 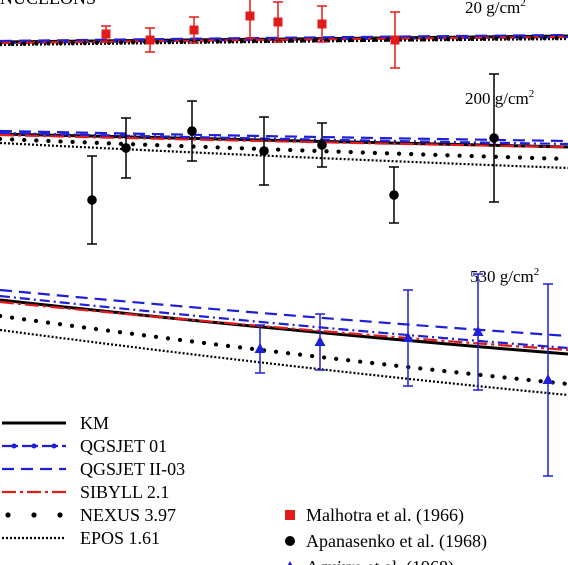 What do you see at coordinates (504, 276) in the screenshot?
I see `panel-label-530: 530 g/cm2` at bounding box center [504, 276].